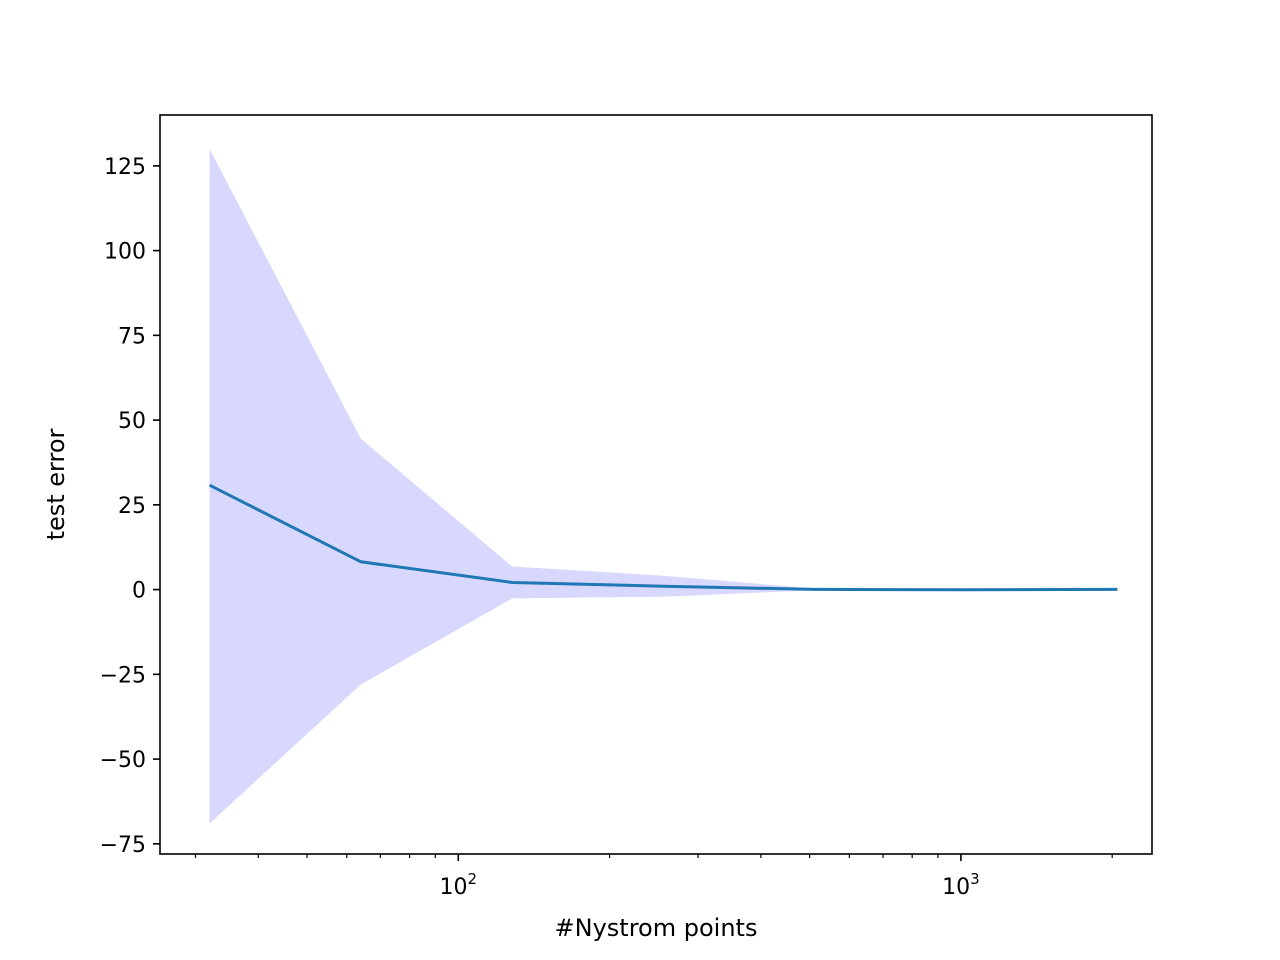  What do you see at coordinates (139, 591) in the screenshot?
I see `y-tick-label: 0` at bounding box center [139, 591].